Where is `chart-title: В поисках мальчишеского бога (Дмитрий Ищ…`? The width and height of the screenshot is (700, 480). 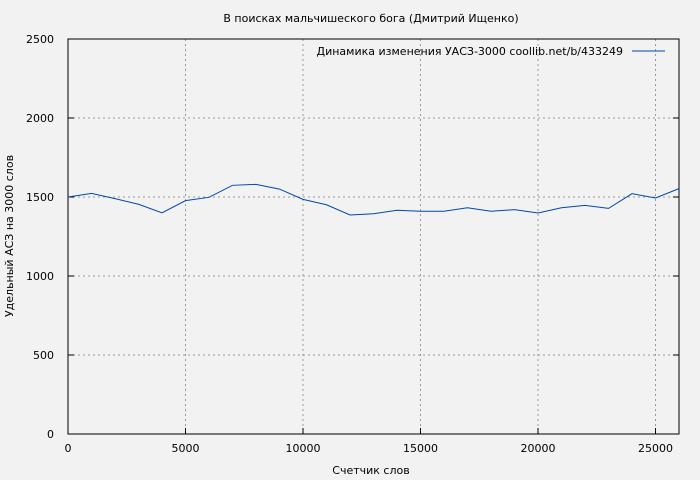
chart-title: В поисках мальчишеского бога (Дмитрий Ищ… is located at coordinates (370, 18).